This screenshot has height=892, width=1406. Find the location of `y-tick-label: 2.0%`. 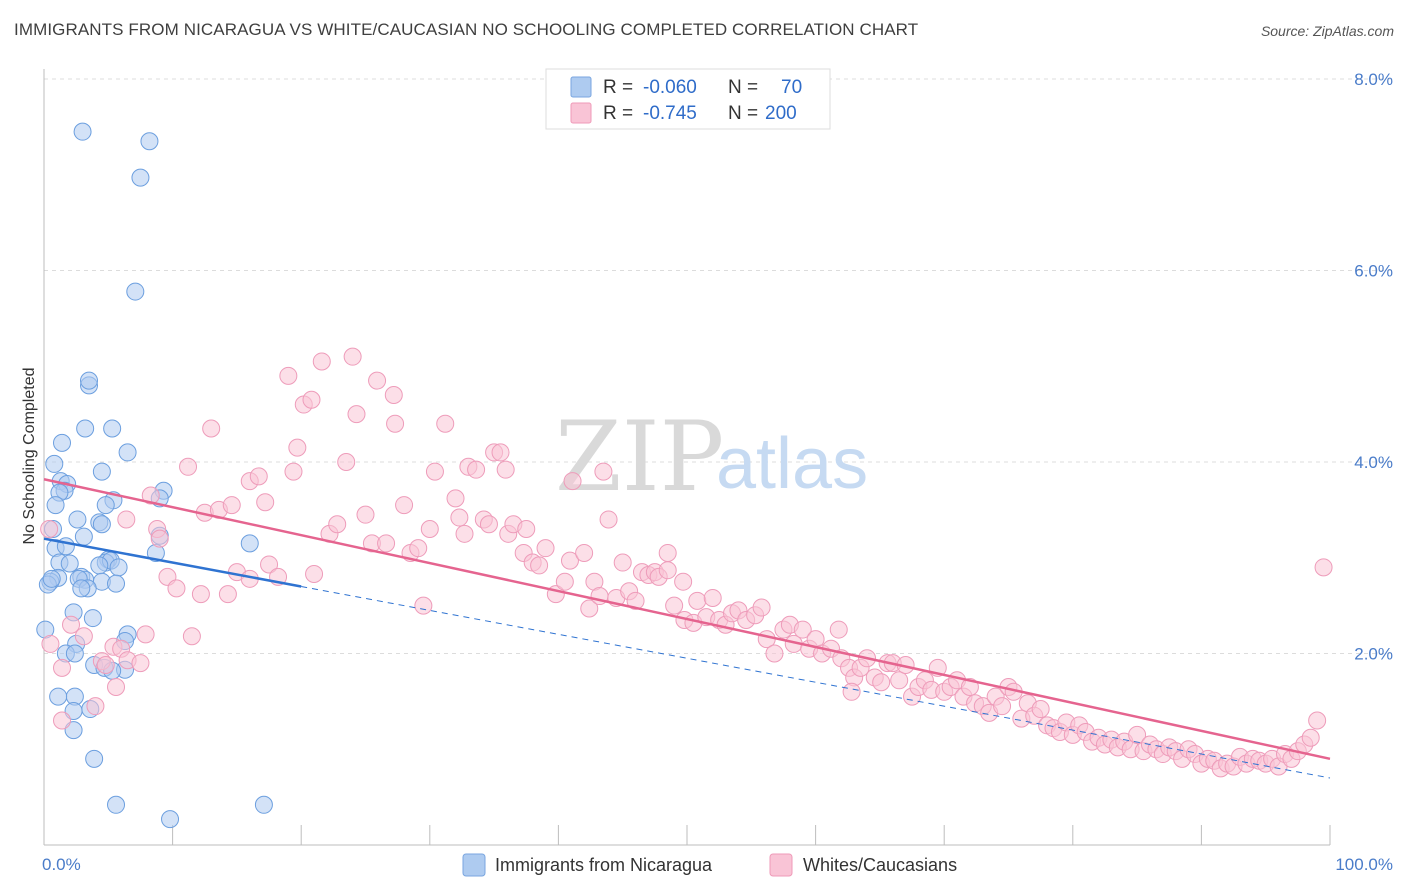

y-tick-label: 2.0% is located at coordinates (1373, 654).